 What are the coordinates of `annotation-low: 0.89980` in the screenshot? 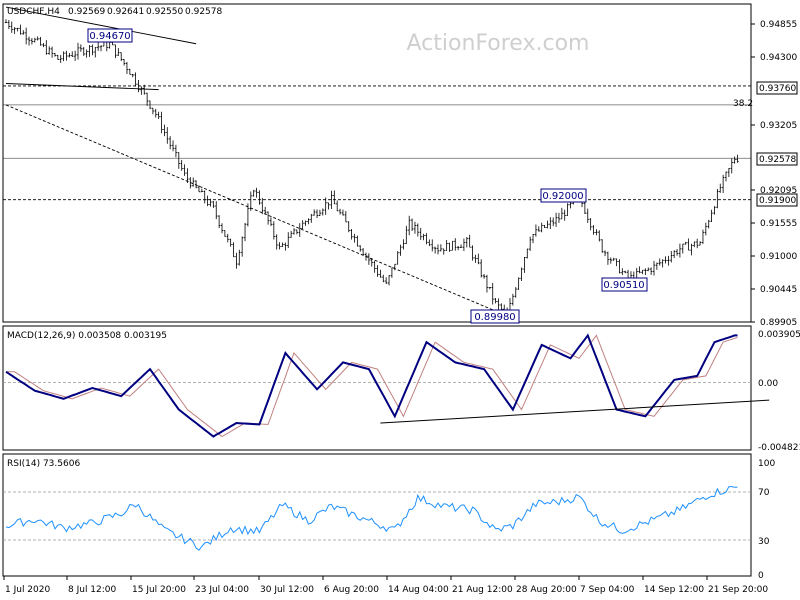 It's located at (494, 317).